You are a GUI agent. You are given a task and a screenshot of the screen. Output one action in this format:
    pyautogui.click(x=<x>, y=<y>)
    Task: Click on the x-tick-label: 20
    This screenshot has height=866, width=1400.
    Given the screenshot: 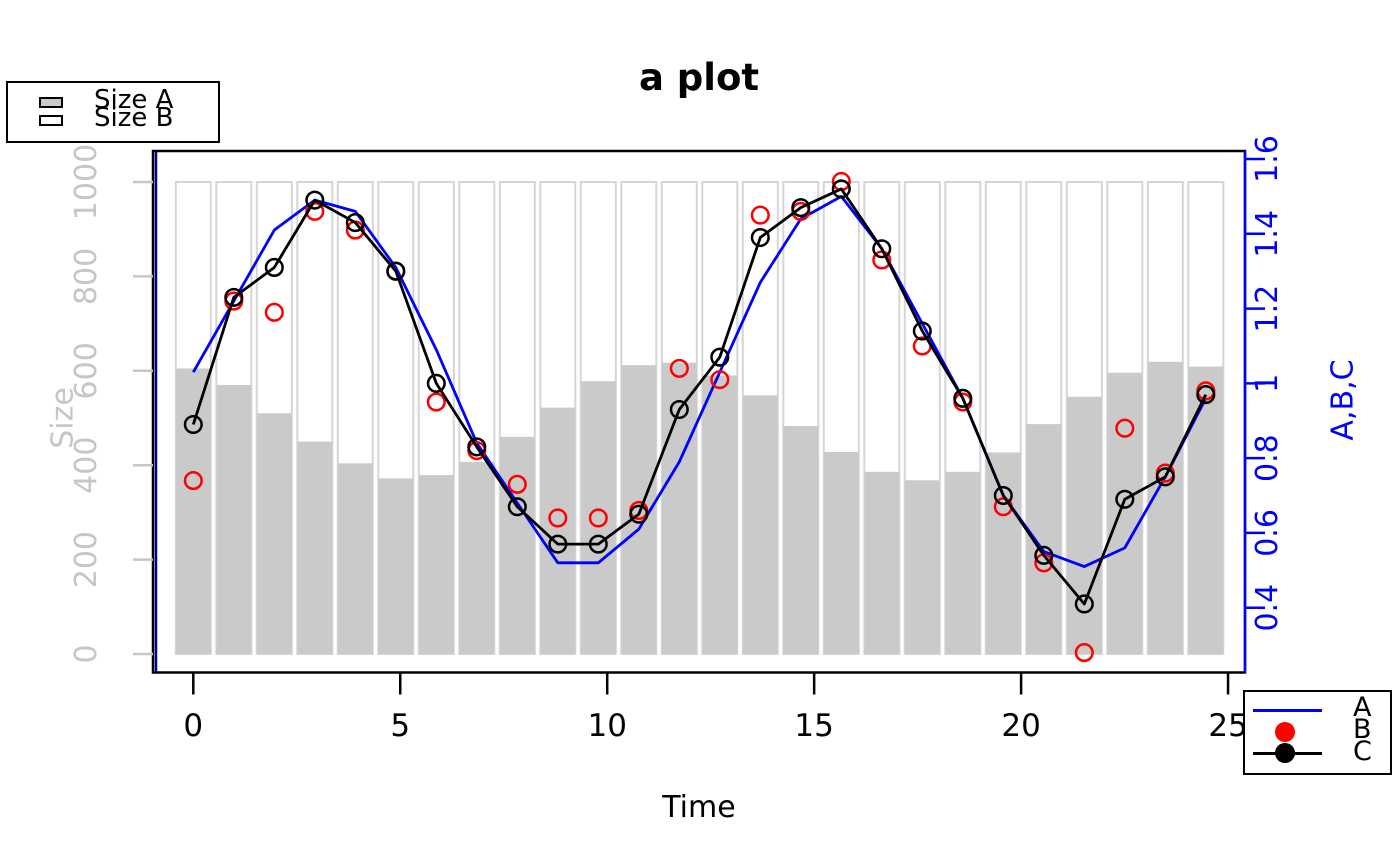 What is the action you would take?
    pyautogui.click(x=1020, y=726)
    